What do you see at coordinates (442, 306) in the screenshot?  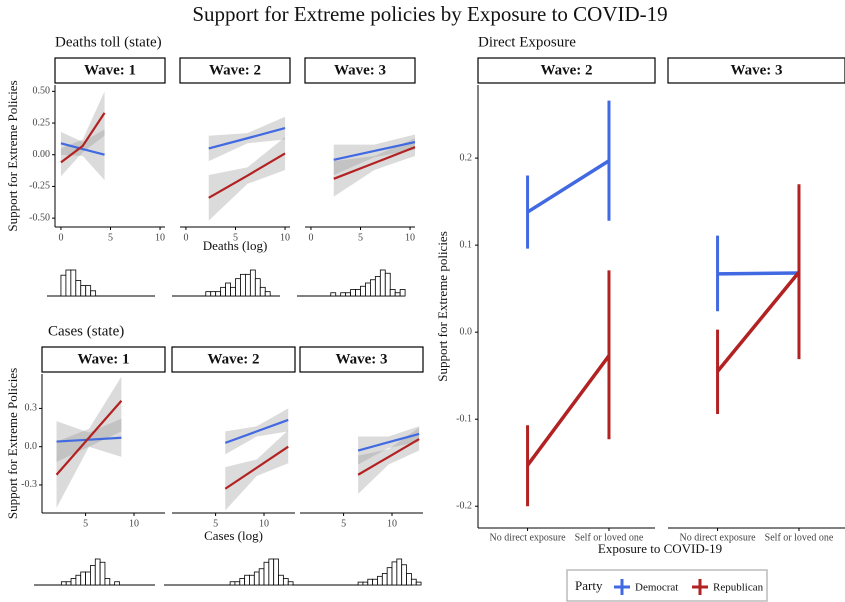 I see `y-axis-label: Support for Extreme policies` at bounding box center [442, 306].